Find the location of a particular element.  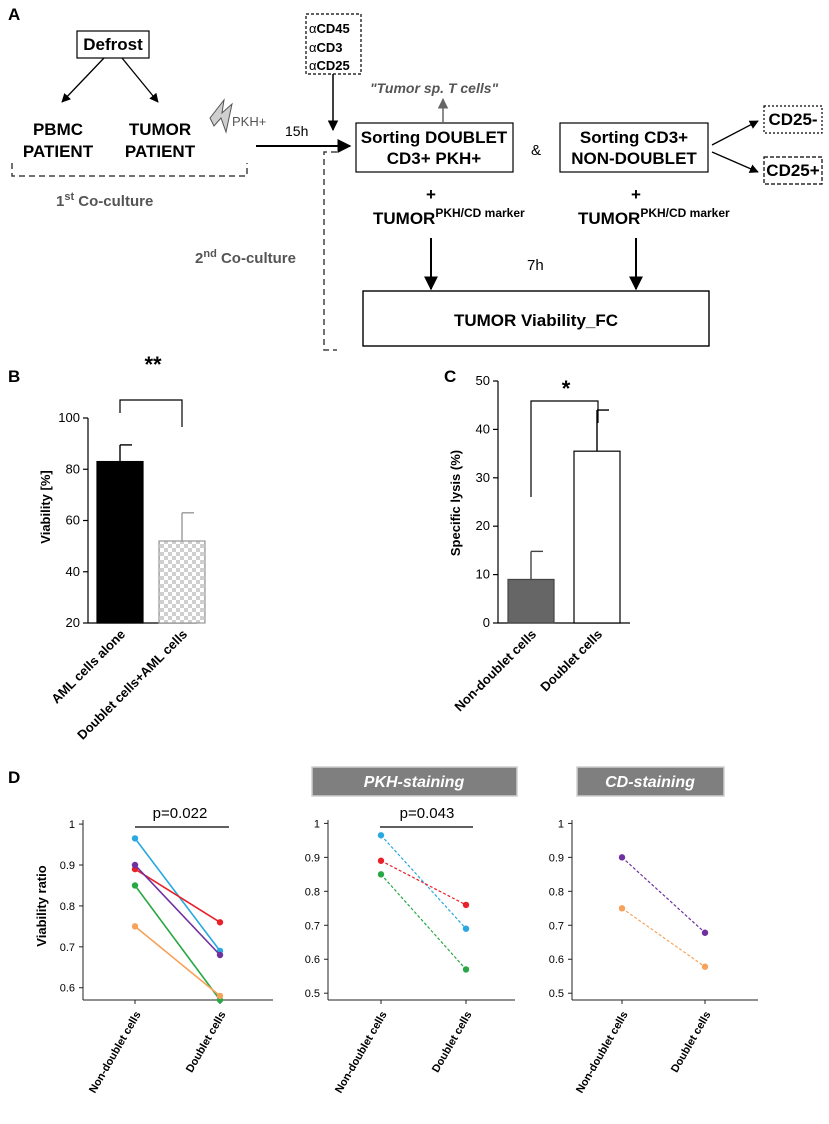

antibody-cd25: αCD25 is located at coordinates (329, 65).